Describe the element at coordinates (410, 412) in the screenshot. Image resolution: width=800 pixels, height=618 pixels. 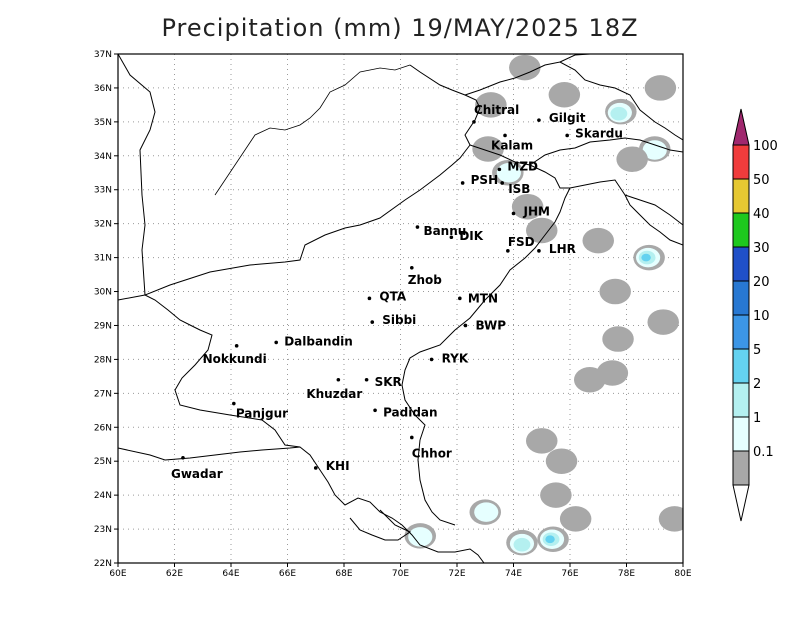
I see `city-label: Padidan` at that location.